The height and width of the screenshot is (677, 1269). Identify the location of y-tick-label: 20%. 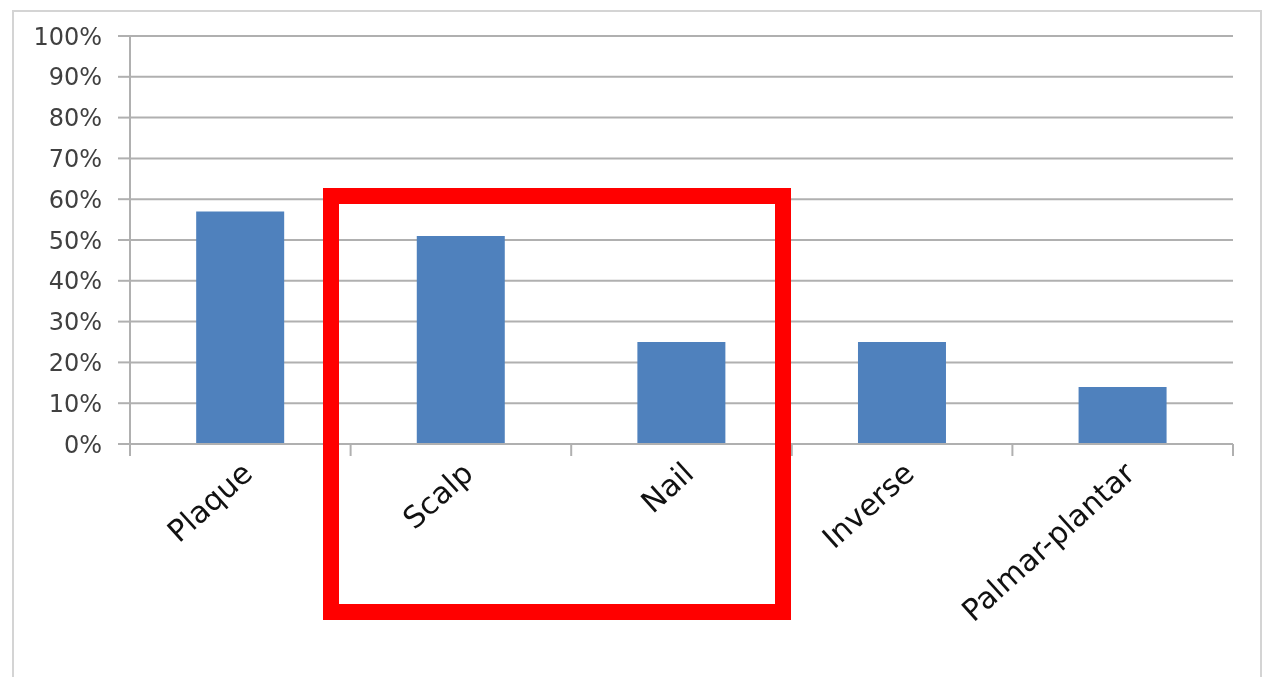
(75, 362).